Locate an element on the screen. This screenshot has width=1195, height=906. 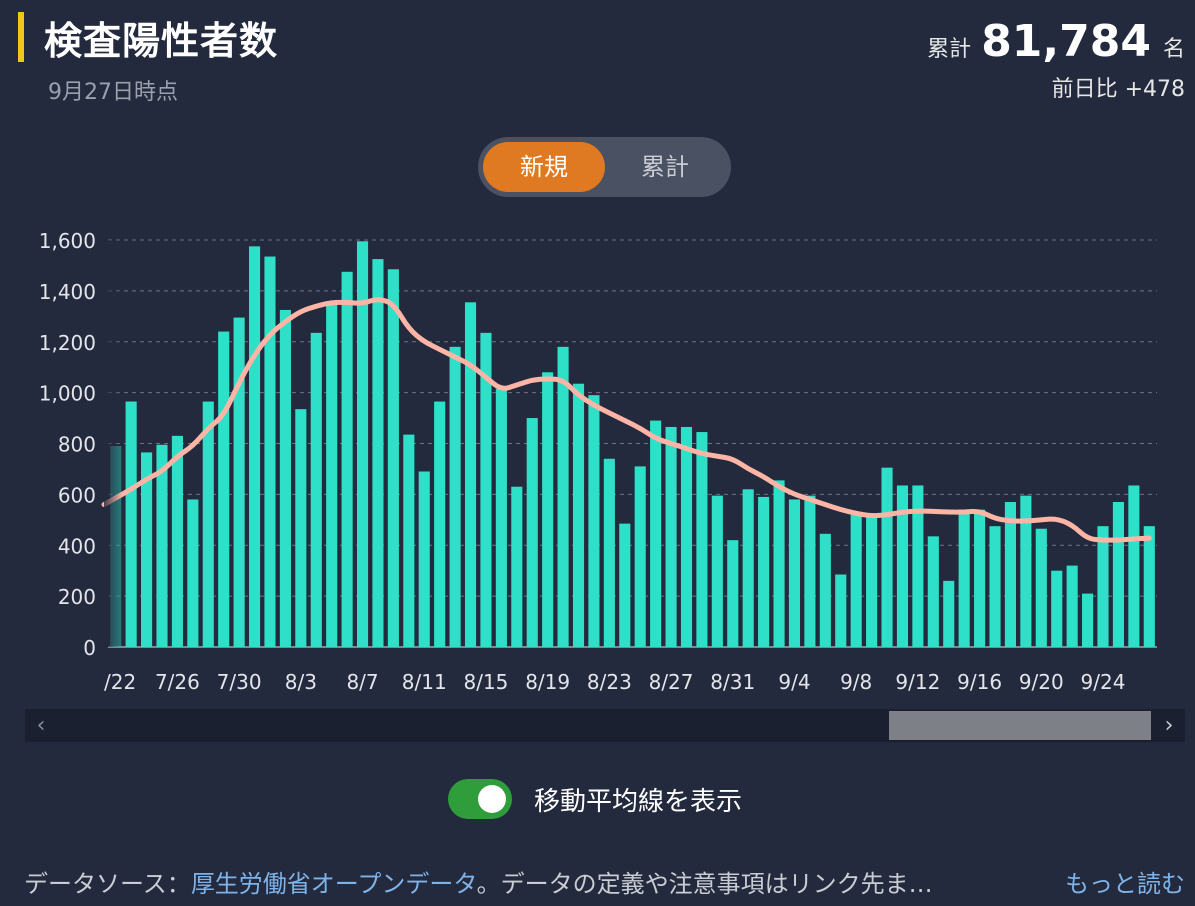
x-tick-label: 9/20 is located at coordinates (1041, 682).